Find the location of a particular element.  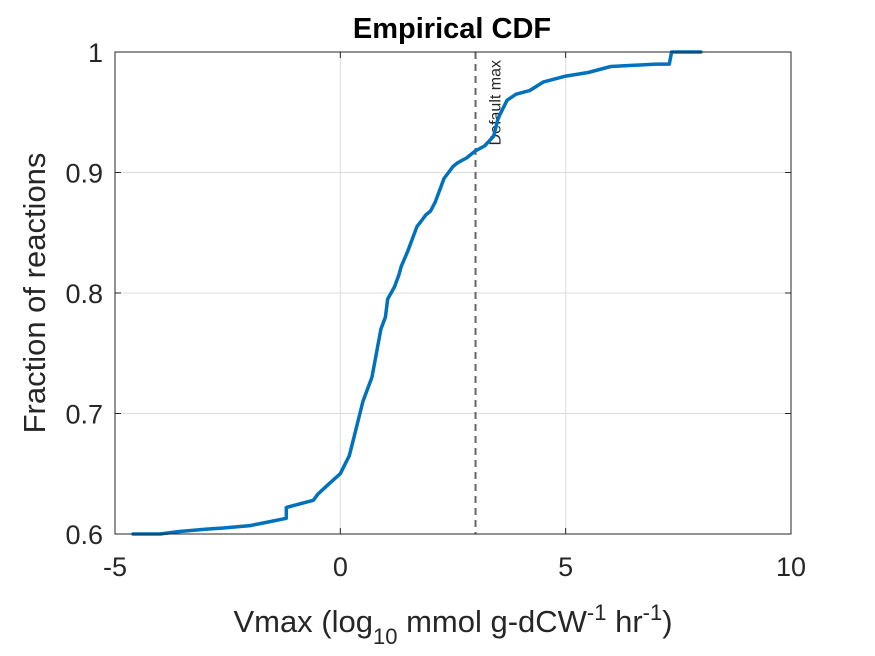

y-tick-label: 0.9 is located at coordinates (84, 174).